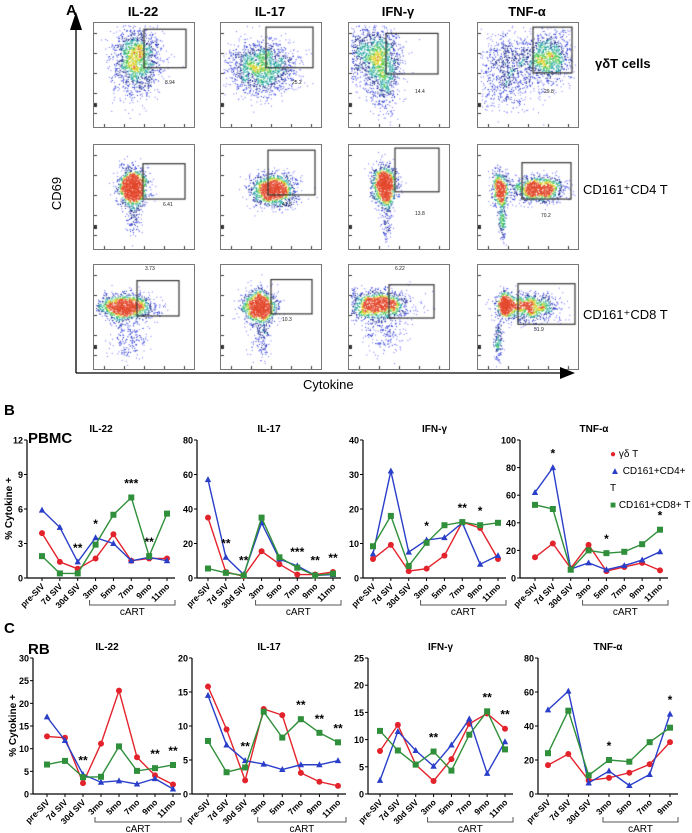 The image size is (692, 833). What do you see at coordinates (20, 475) in the screenshot?
I see `y-tick-label: 9` at bounding box center [20, 475].